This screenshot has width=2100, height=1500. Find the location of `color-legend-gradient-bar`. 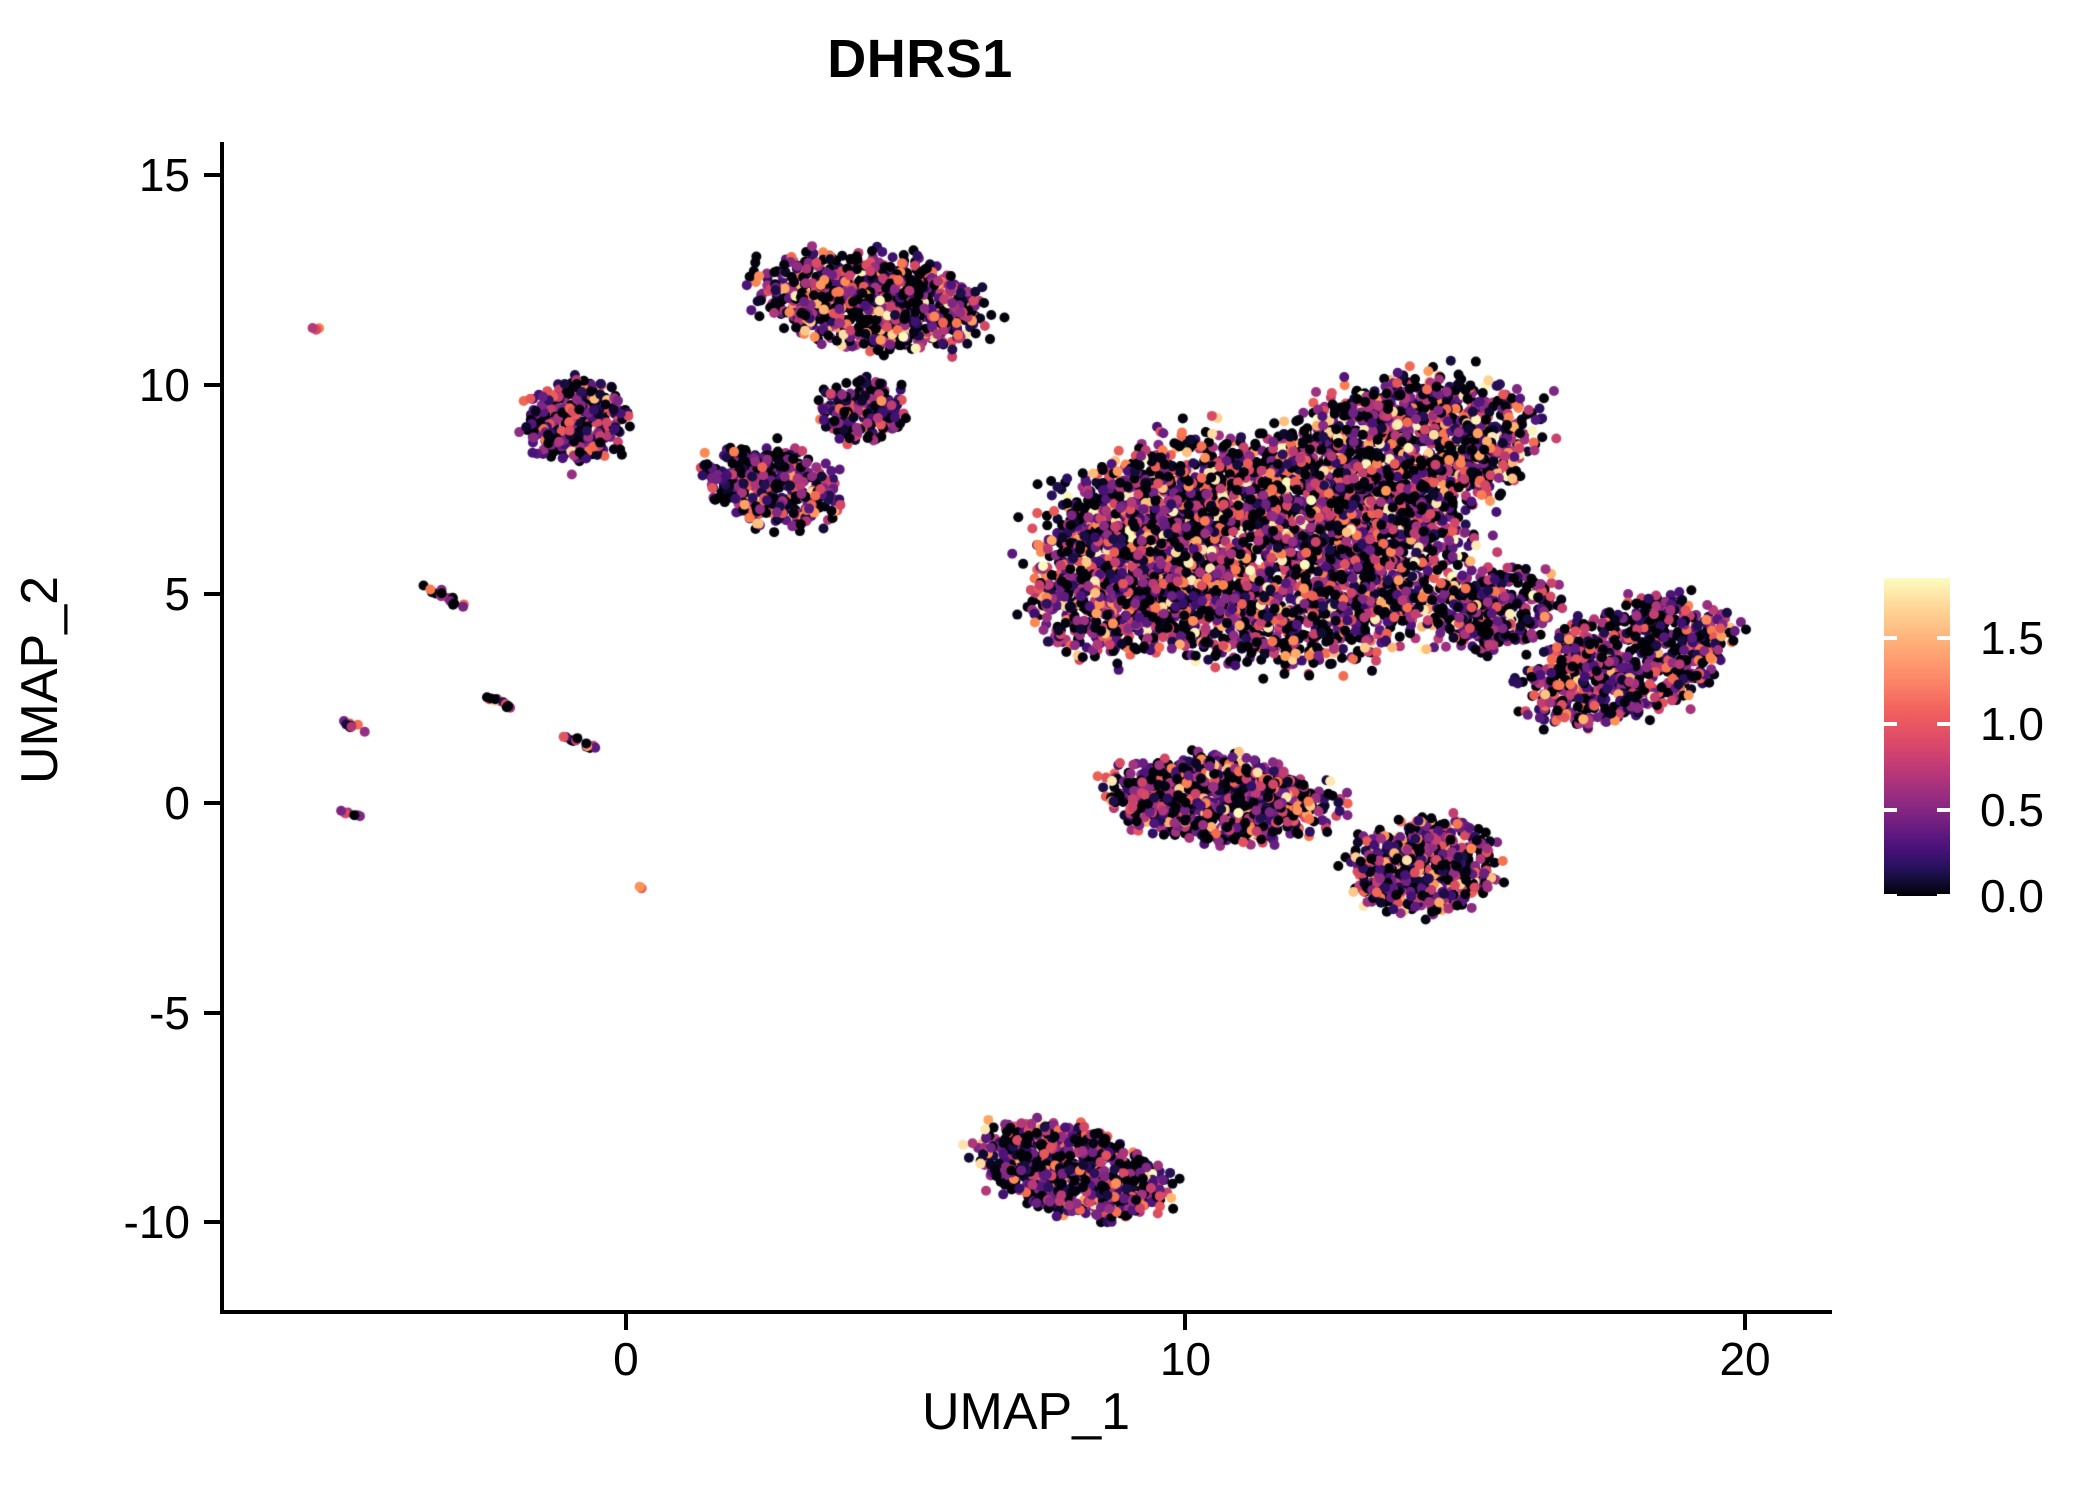

color-legend-gradient-bar is located at coordinates (1917, 737).